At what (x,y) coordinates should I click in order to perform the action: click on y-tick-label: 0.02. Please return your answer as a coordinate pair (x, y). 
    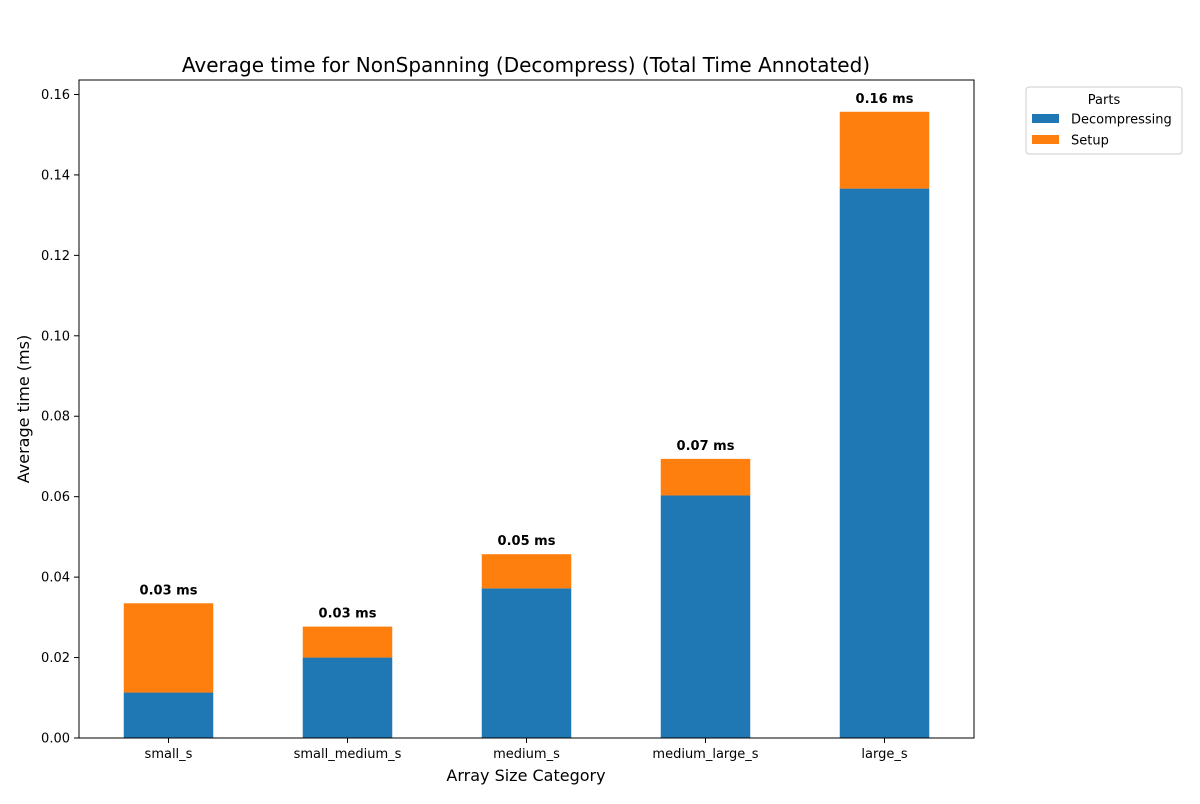
    Looking at the image, I should click on (55, 658).